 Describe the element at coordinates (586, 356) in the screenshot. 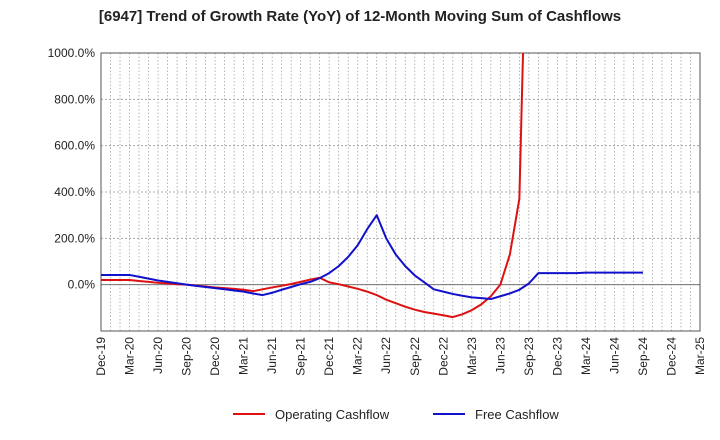

I see `x-tick-label: Mar-24` at that location.